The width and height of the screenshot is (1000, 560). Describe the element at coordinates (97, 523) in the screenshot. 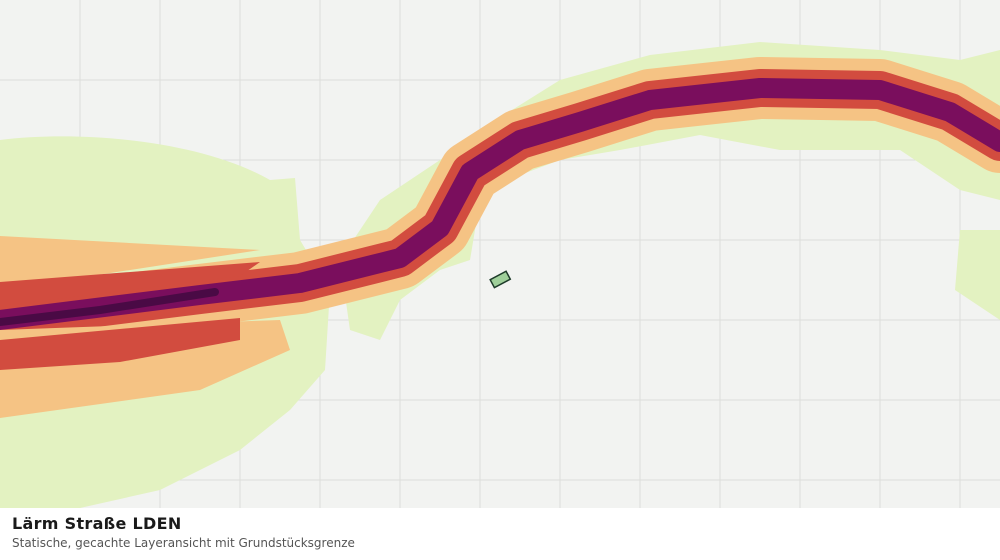

I see `map-title: Lärm Straße LDEN` at that location.